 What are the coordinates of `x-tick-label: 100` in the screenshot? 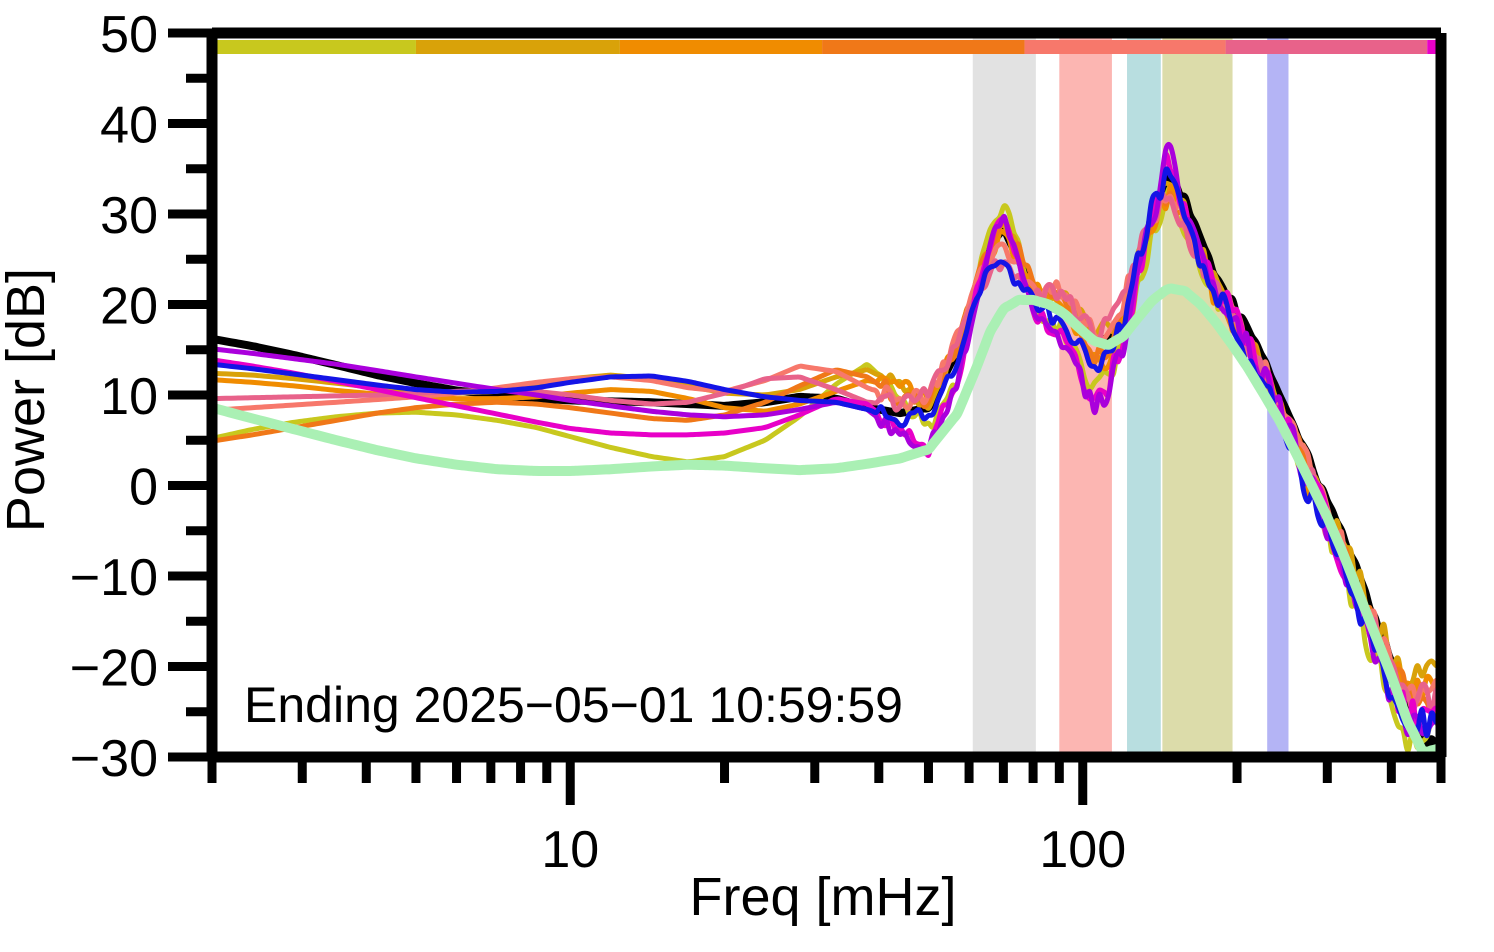 It's located at (1082, 850).